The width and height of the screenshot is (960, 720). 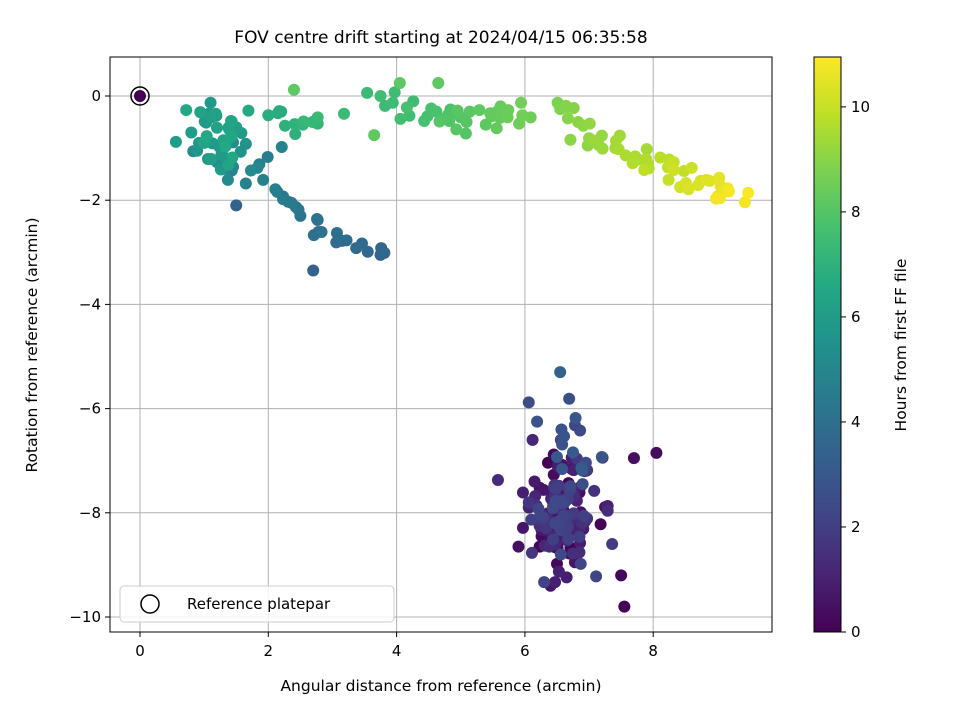 What do you see at coordinates (269, 651) in the screenshot?
I see `x-tick-label: 2` at bounding box center [269, 651].